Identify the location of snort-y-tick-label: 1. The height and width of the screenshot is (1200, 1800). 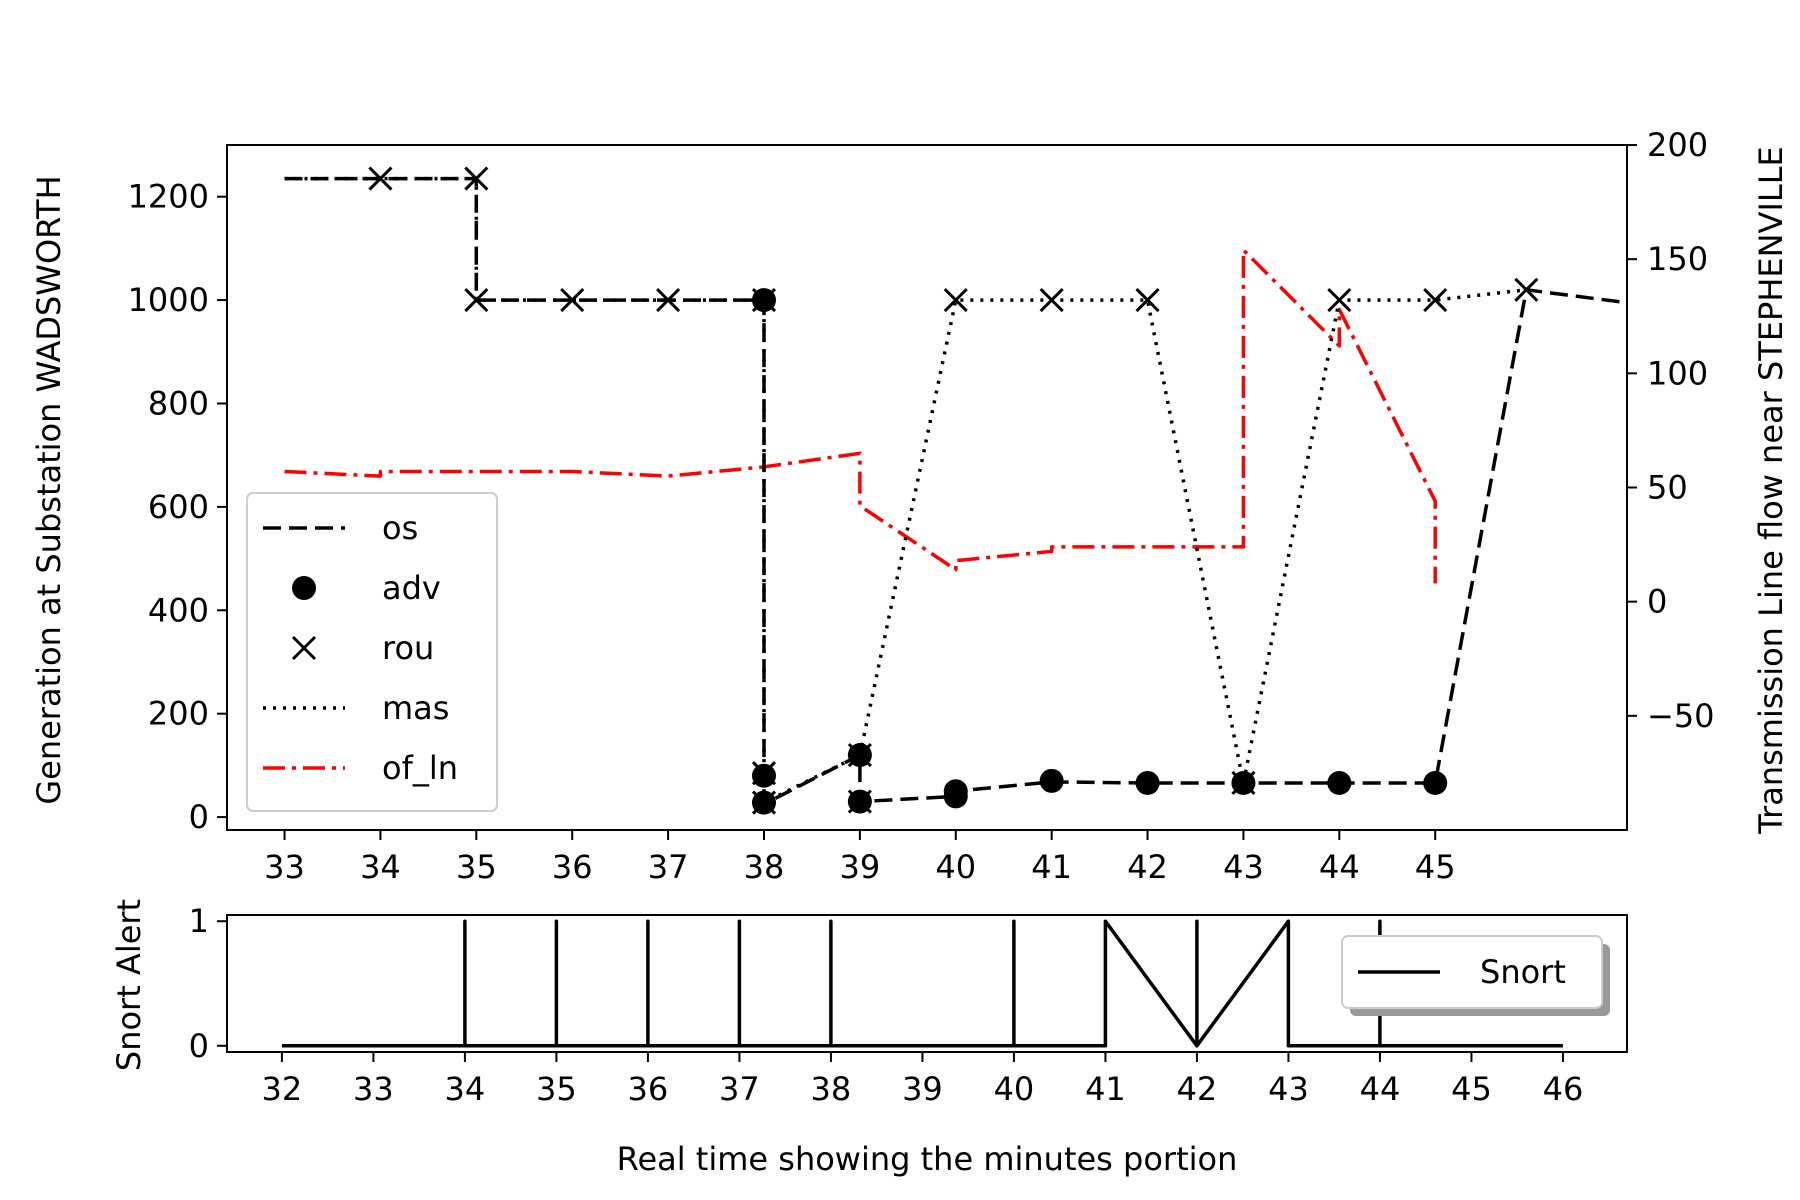
(199, 921).